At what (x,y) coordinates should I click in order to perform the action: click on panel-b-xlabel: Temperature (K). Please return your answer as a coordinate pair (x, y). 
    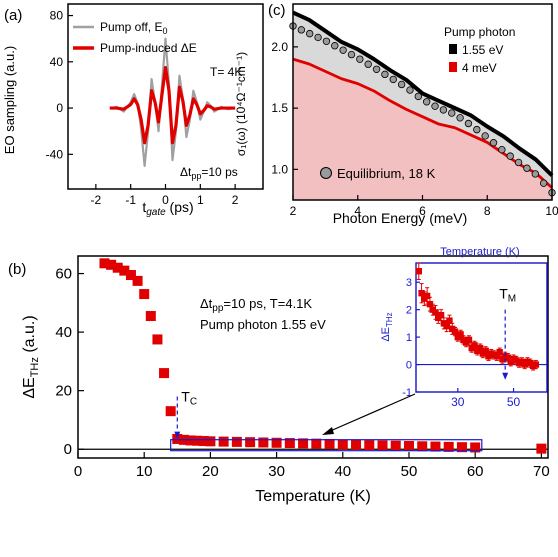
    Looking at the image, I should click on (313, 496).